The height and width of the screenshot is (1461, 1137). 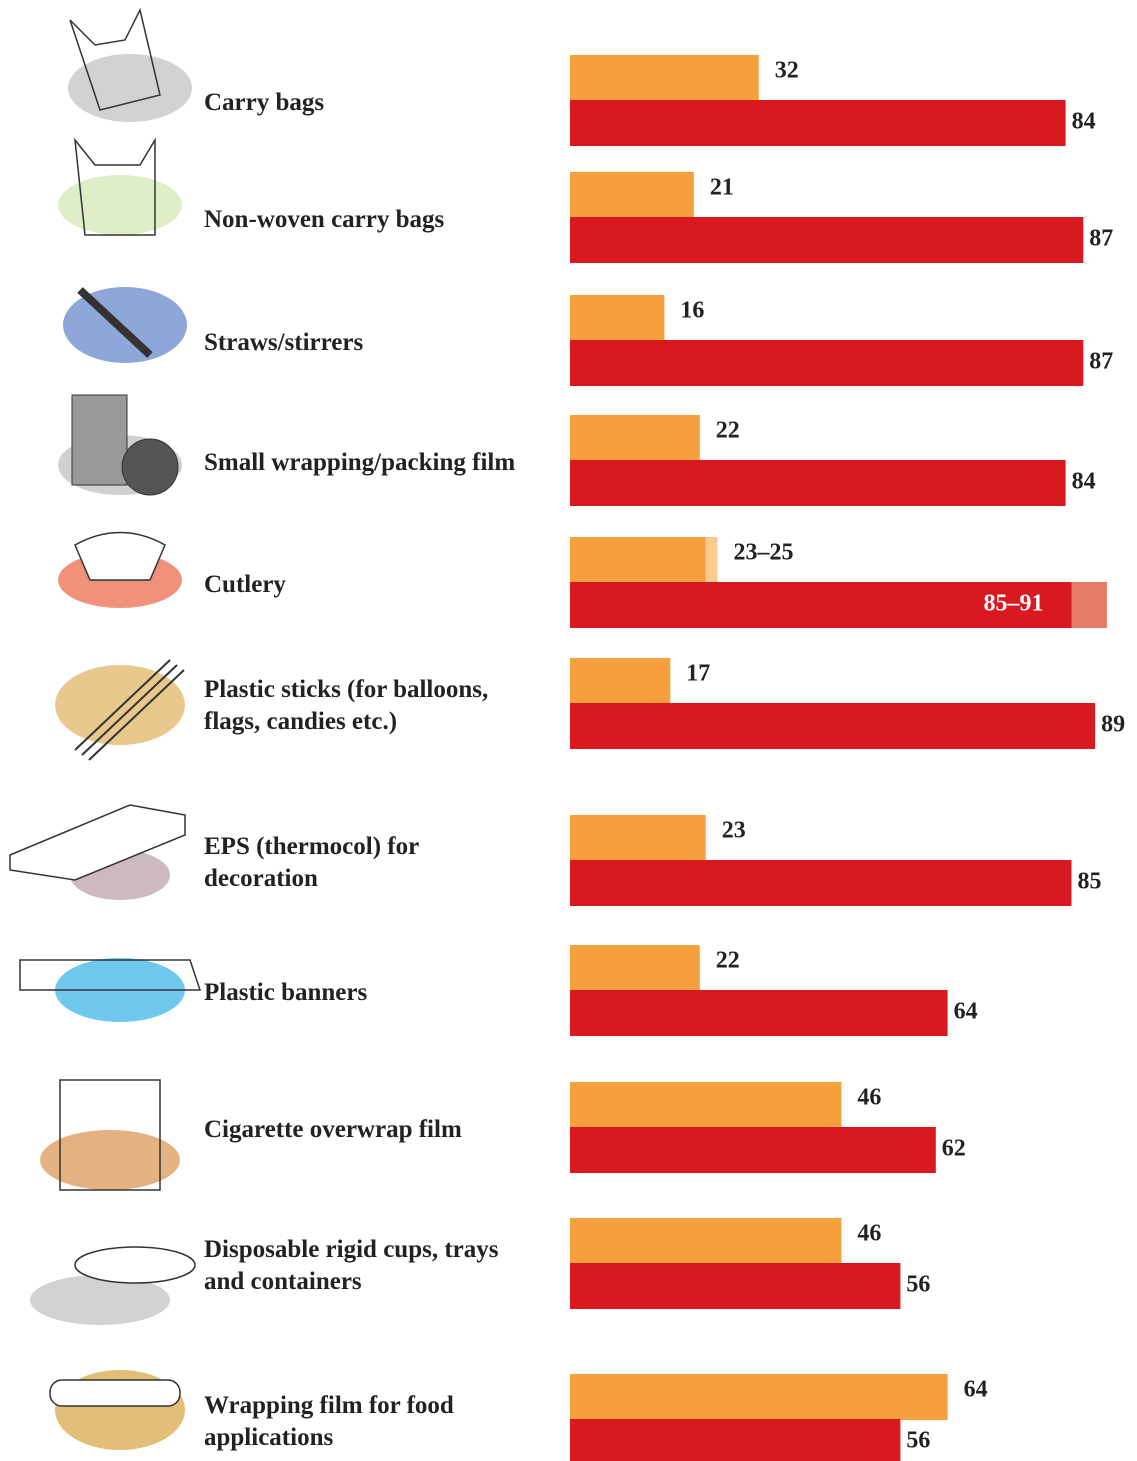 I want to click on value-label: 23, so click(x=734, y=831).